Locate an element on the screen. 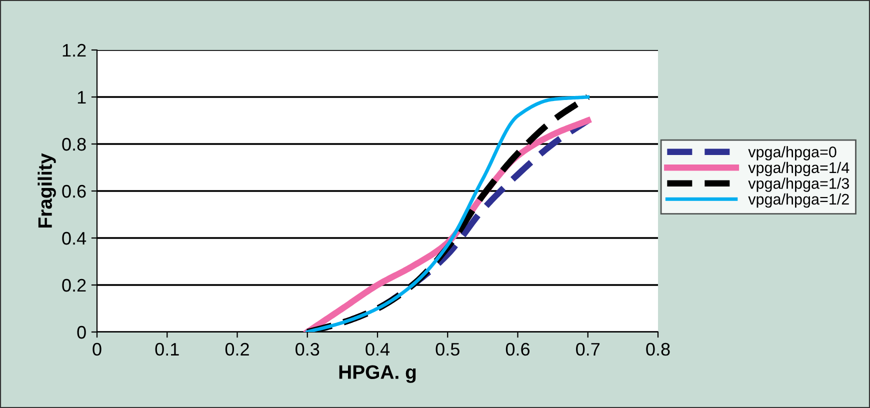 The width and height of the screenshot is (870, 408). x-tick-label: 0.8 is located at coordinates (658, 349).